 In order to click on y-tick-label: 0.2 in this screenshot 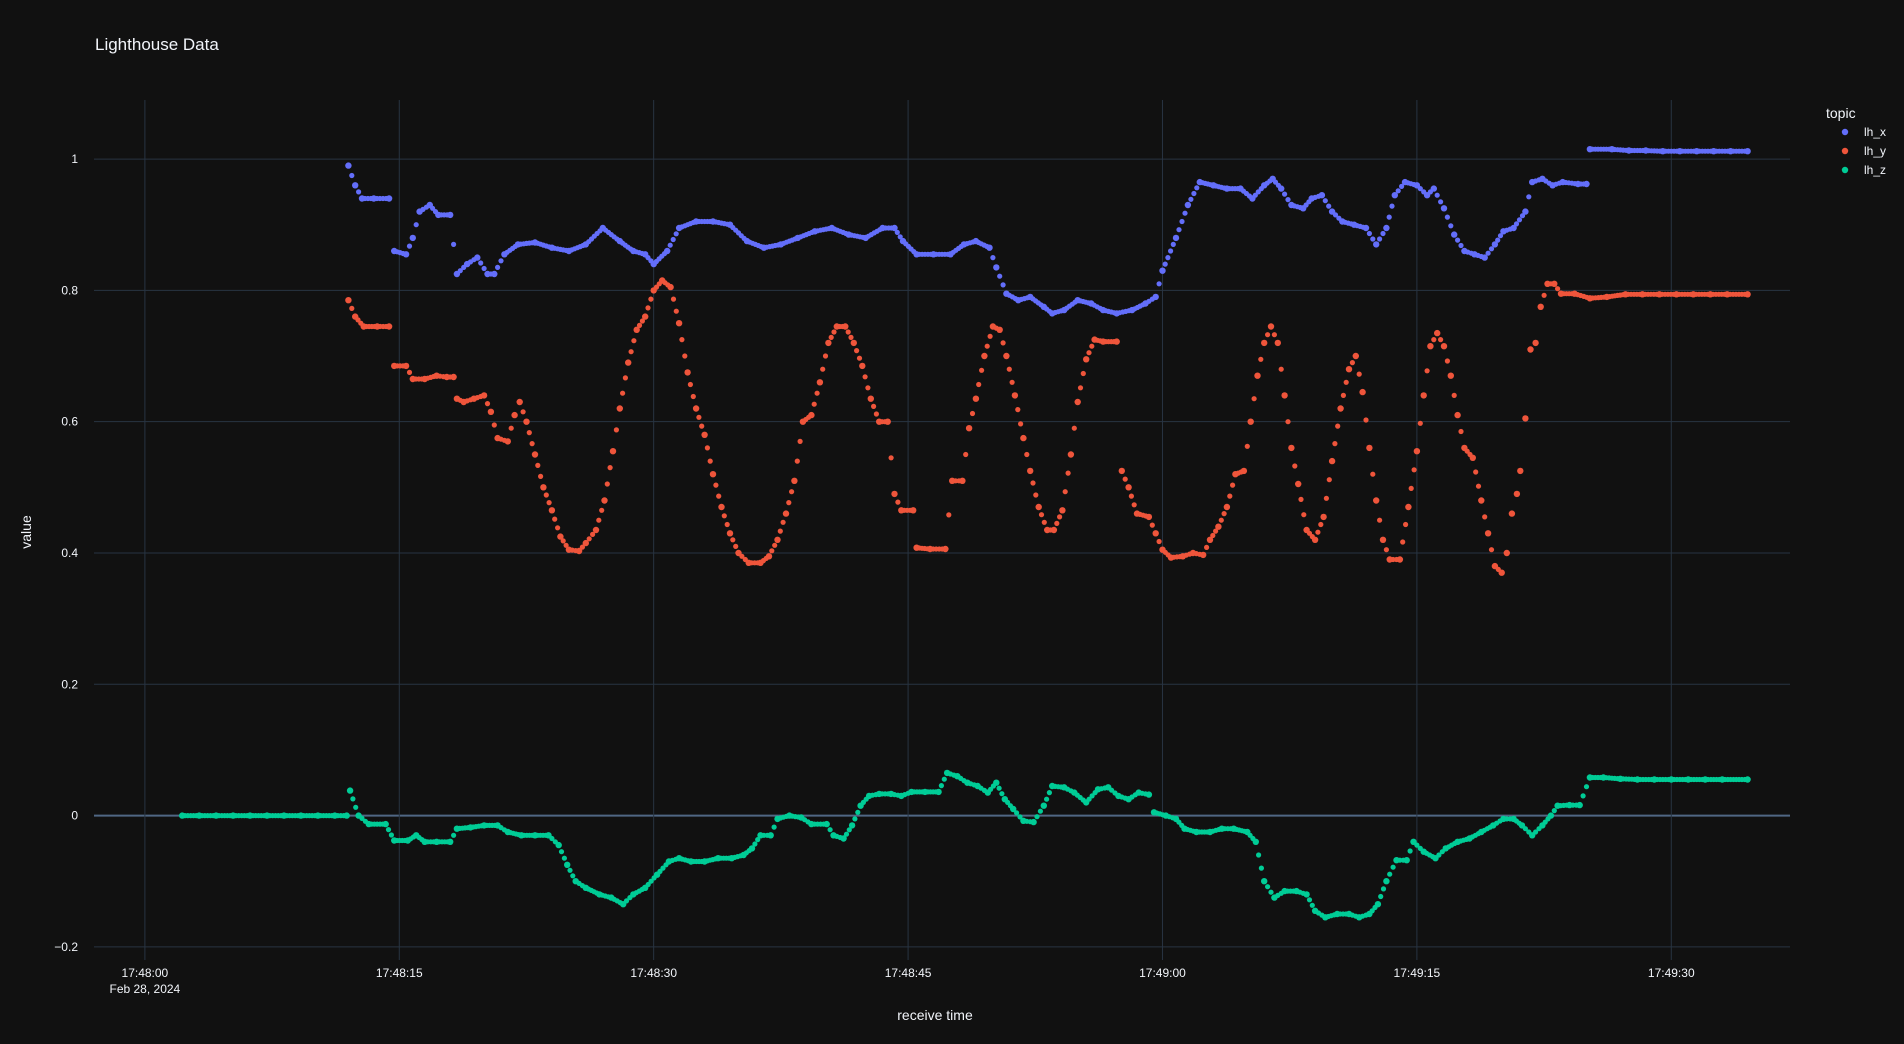, I will do `click(69, 684)`.